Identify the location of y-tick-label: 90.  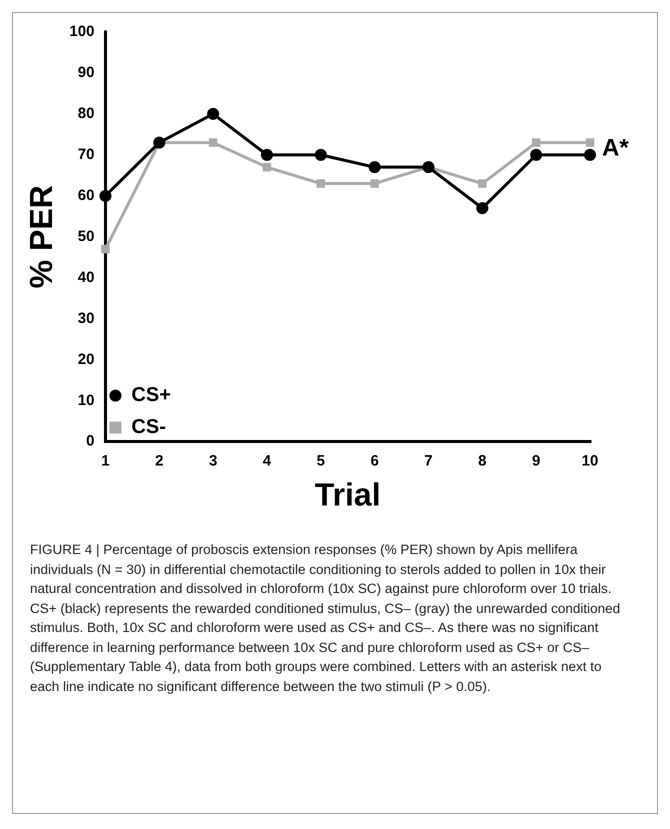
(86, 73).